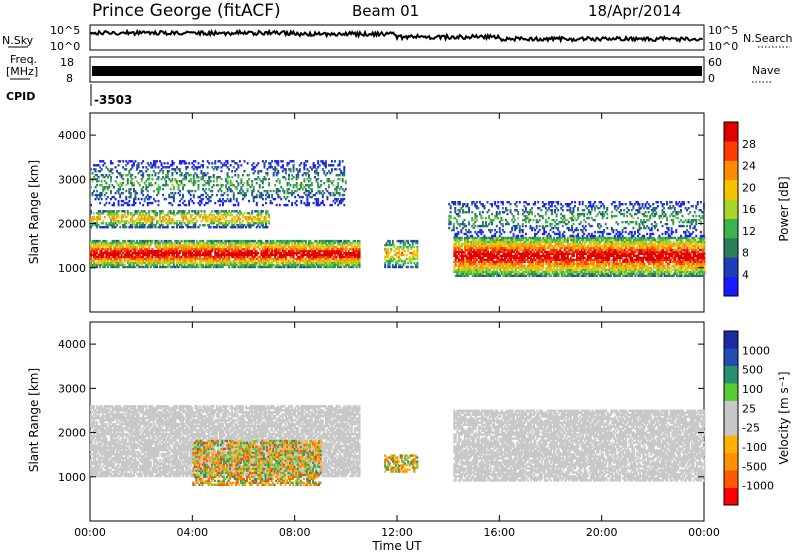 Image resolution: width=800 pixels, height=554 pixels. What do you see at coordinates (397, 38) in the screenshot?
I see `nsky-strip: N.Sky 10^5 10^0 10^5 10^0 N.Search` at bounding box center [397, 38].